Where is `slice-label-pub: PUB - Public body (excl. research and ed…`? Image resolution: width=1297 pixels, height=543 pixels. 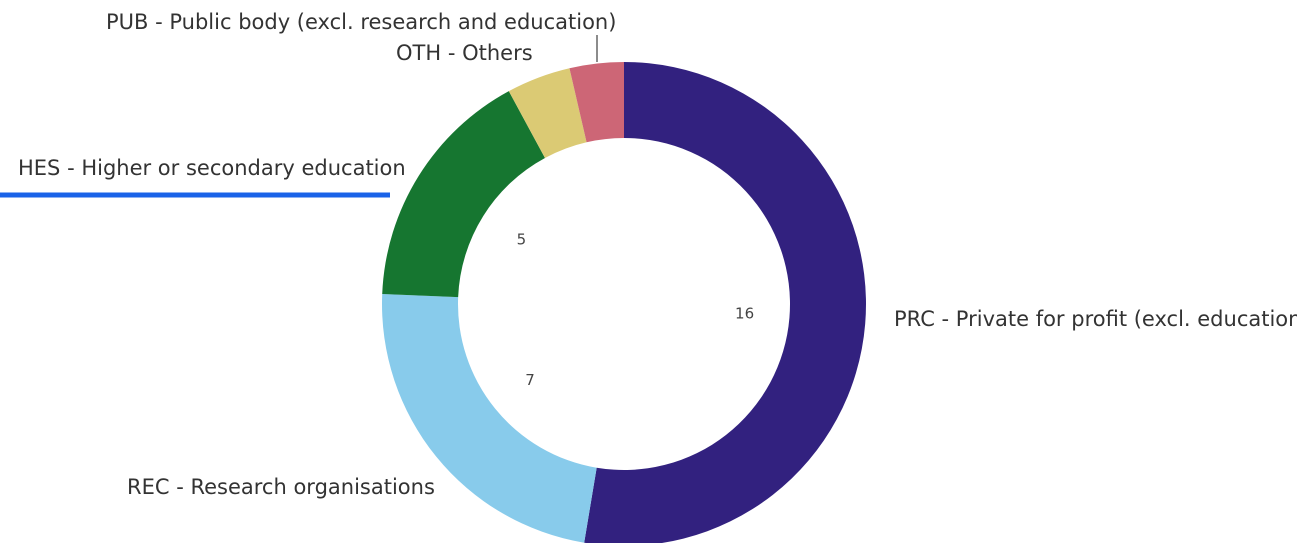 slice-label-pub: PUB - Public body (excl. research and ed… is located at coordinates (361, 22).